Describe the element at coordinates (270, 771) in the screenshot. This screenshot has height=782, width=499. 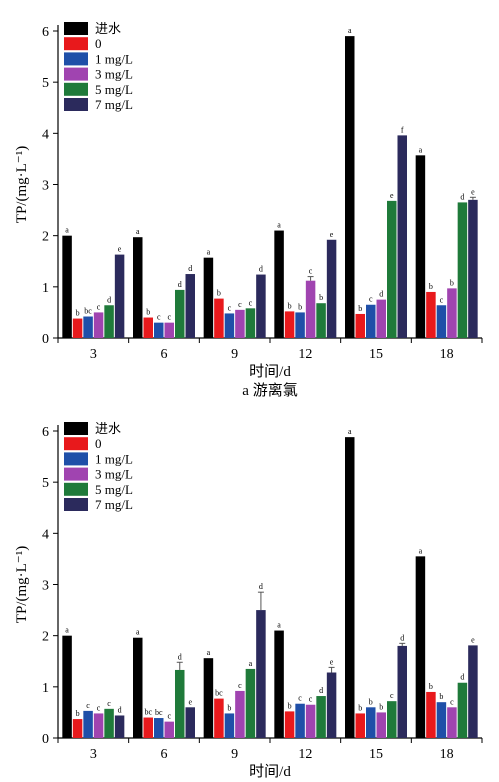
I see `chartb-x-axis-label: 时间/d` at that location.